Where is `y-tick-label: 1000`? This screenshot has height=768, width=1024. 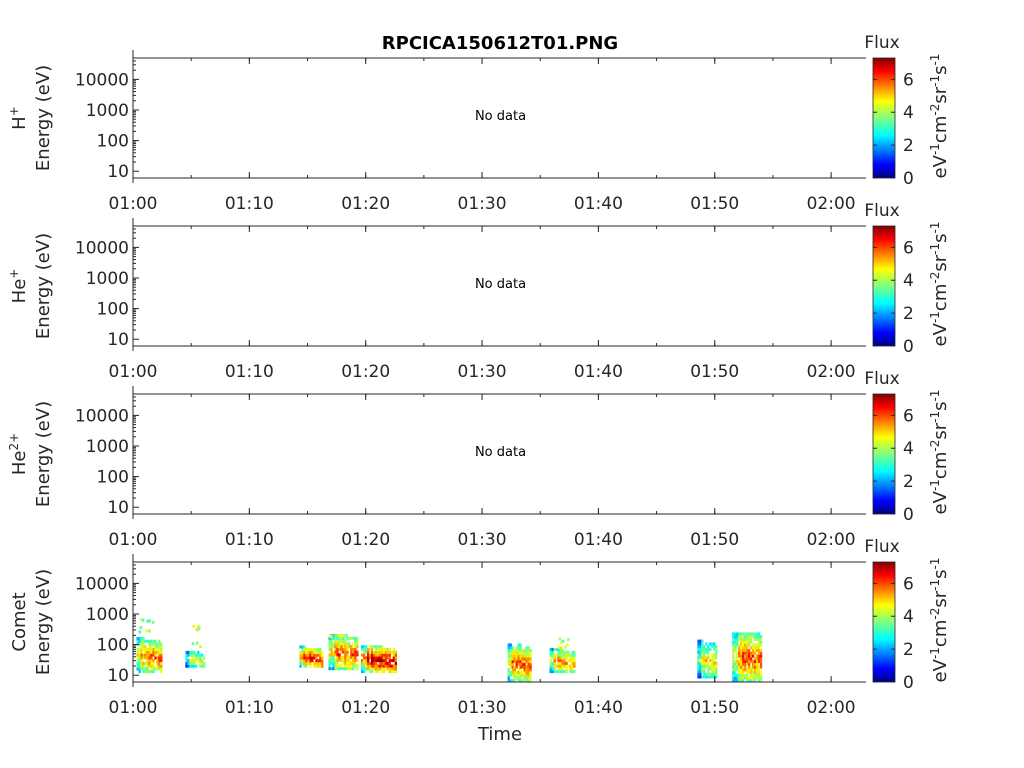 y-tick-label: 1000 is located at coordinates (107, 615).